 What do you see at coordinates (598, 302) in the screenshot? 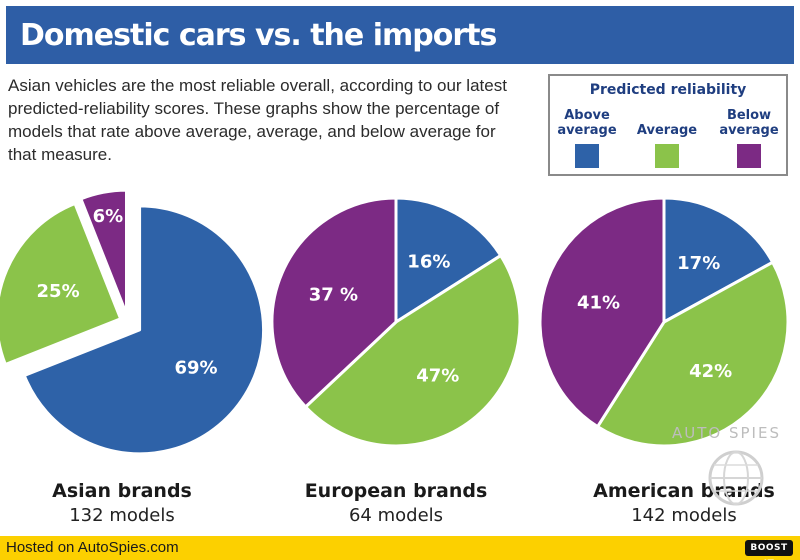
I see `pie-label-american-below-average: 41%` at bounding box center [598, 302].